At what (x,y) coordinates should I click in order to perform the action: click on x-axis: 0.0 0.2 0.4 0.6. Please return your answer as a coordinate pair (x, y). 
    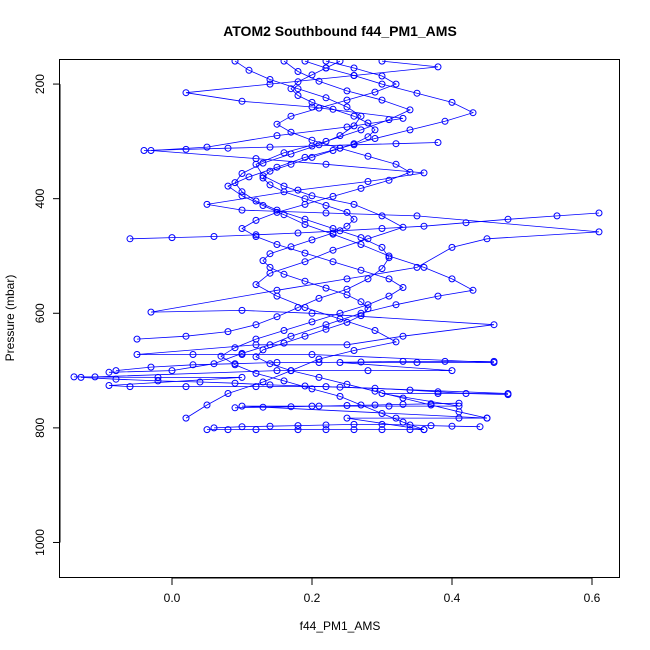
    Looking at the image, I should click on (382, 591).